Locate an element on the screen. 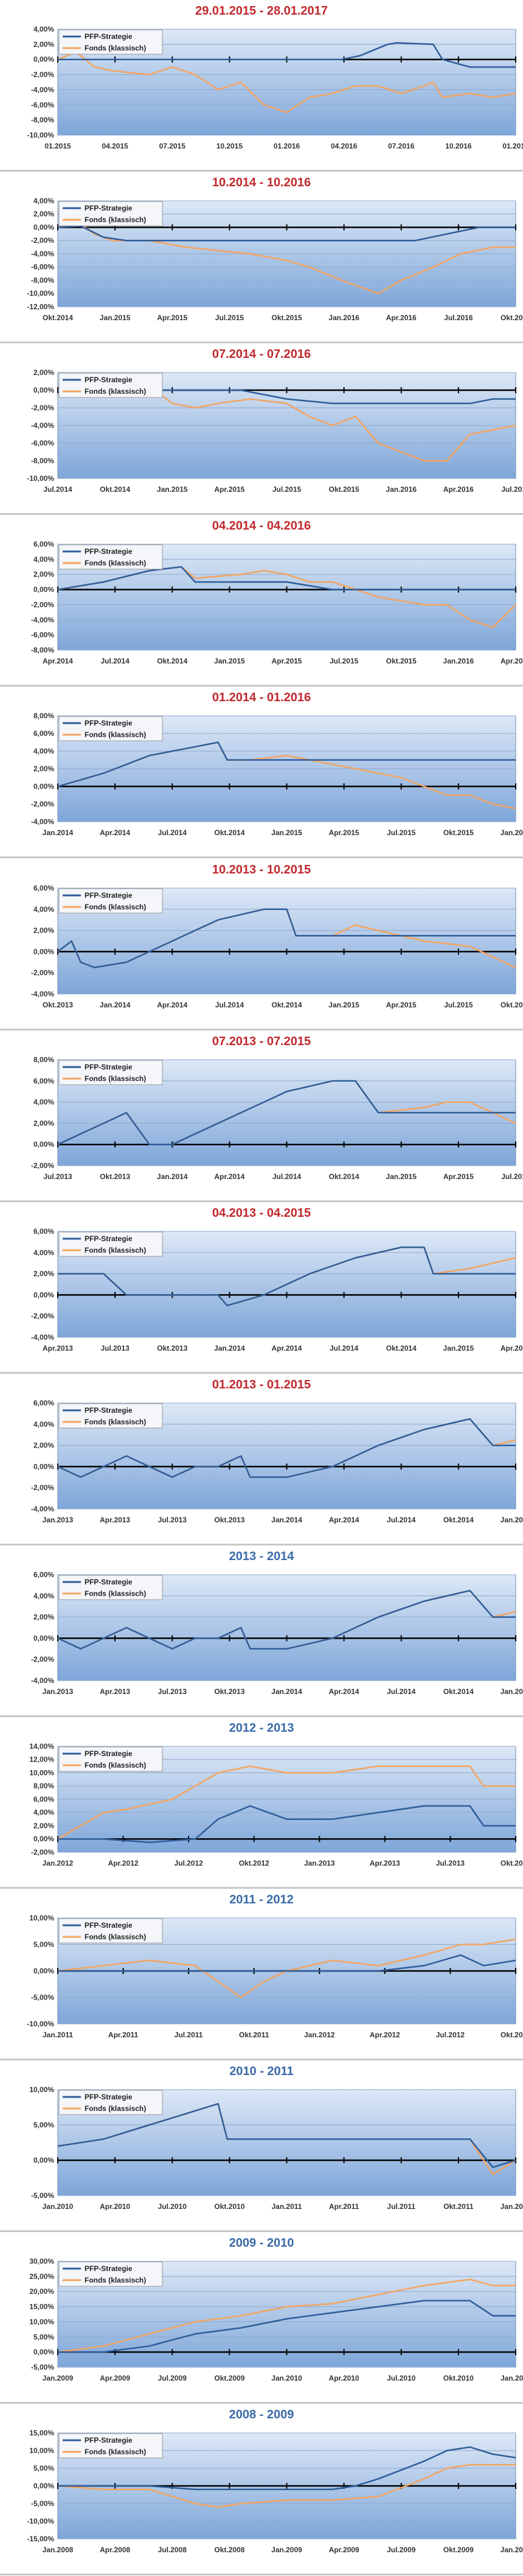 This screenshot has height=2576, width=523. x-tick-label: Jul.2012 is located at coordinates (451, 2035).